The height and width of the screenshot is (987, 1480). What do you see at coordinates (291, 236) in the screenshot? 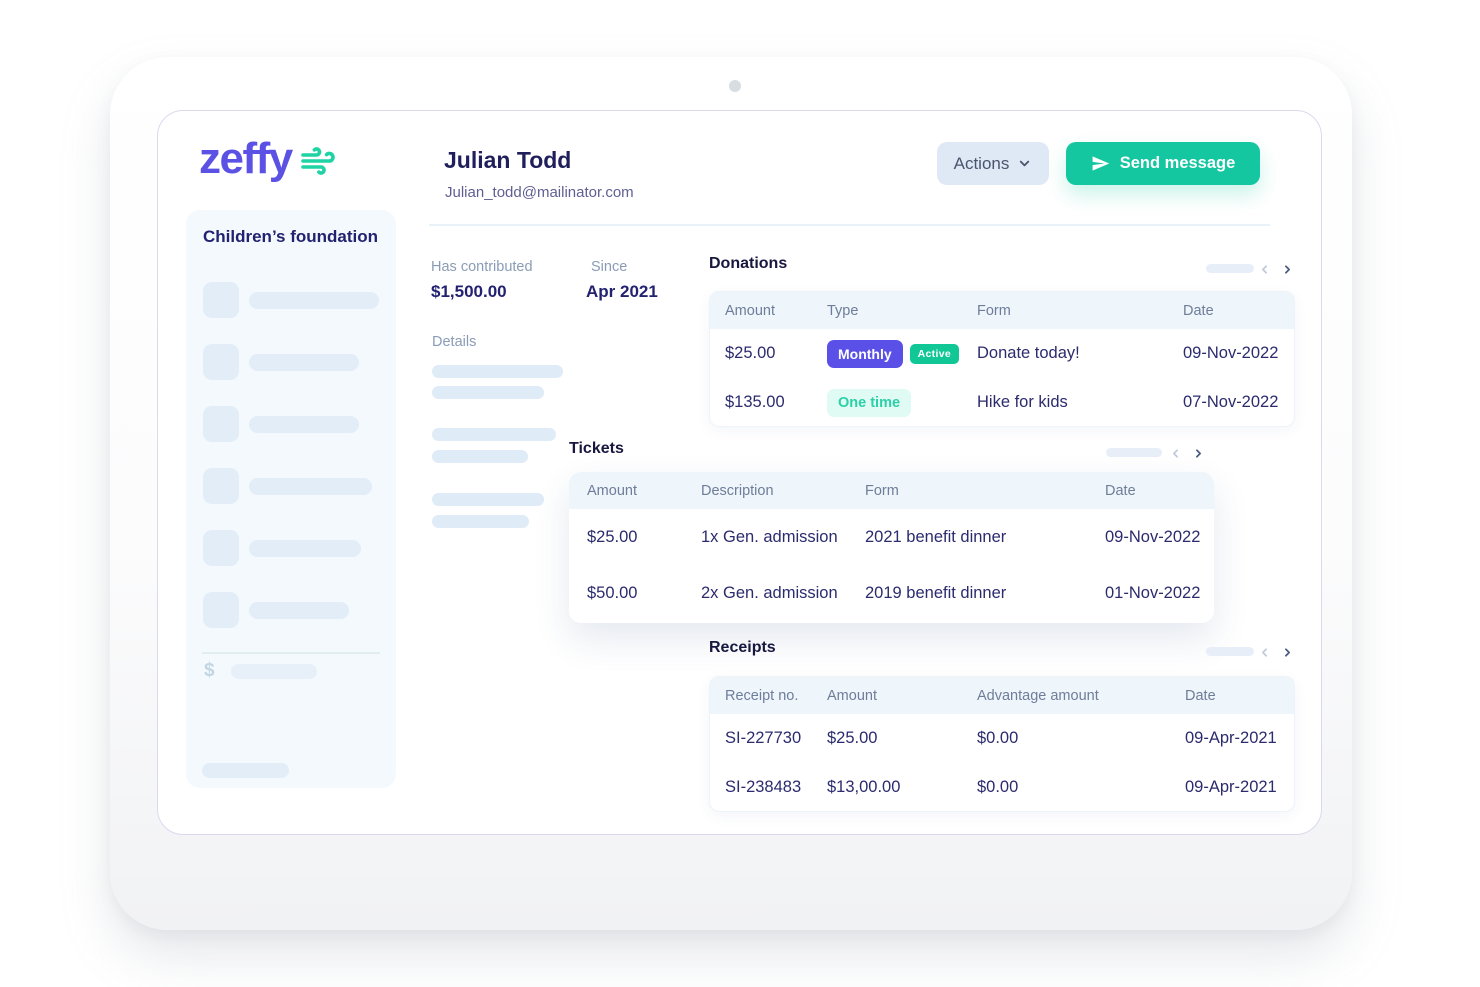
I see `org-name: Children’s foundation` at bounding box center [291, 236].